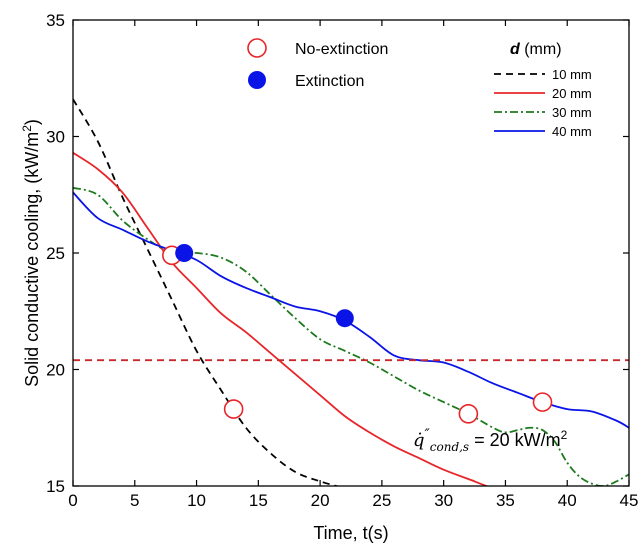 This screenshot has width=640, height=547. What do you see at coordinates (55, 20) in the screenshot?
I see `y-tick-label: 35` at bounding box center [55, 20].